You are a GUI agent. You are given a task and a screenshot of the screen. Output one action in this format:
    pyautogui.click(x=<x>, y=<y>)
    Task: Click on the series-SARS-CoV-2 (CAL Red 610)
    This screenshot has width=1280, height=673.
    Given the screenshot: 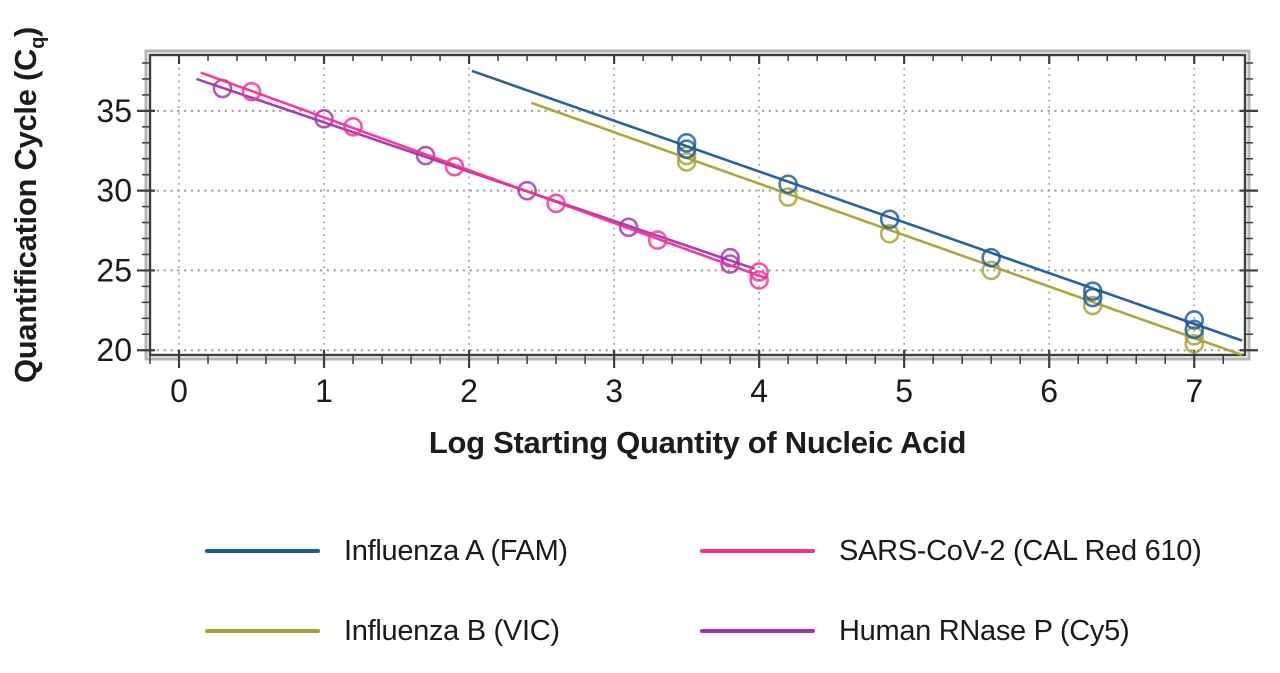 What is the action you would take?
    pyautogui.click(x=484, y=180)
    